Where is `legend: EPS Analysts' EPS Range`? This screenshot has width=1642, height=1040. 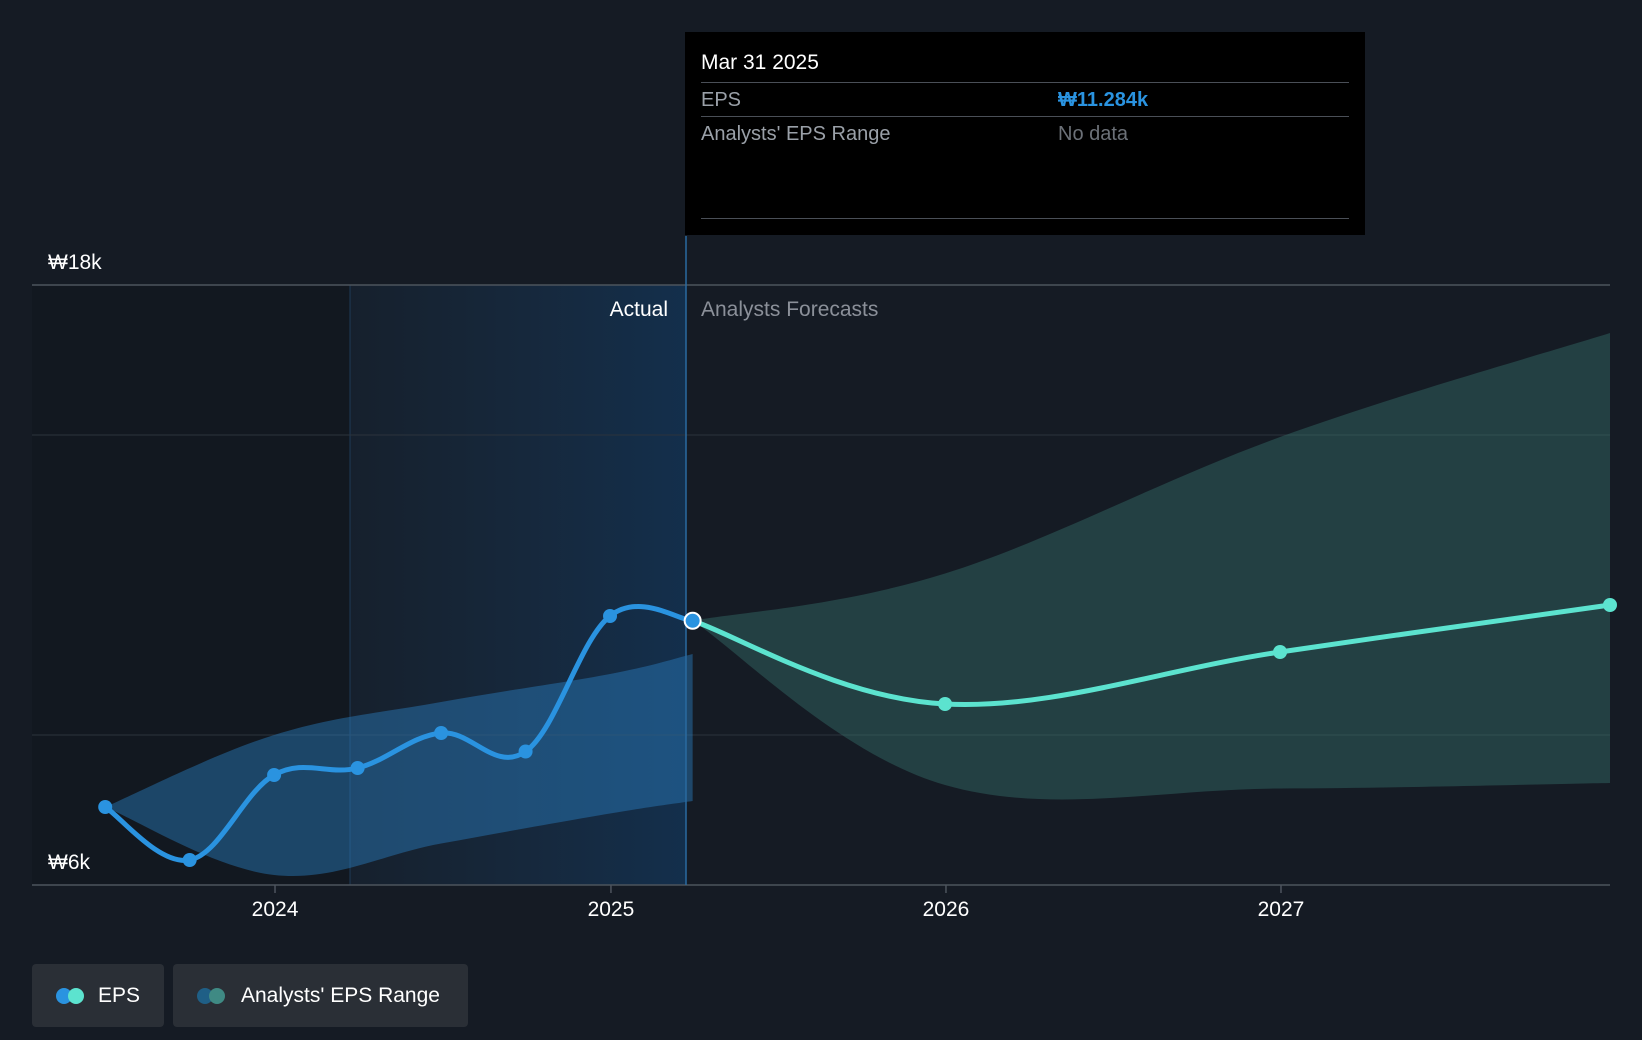
legend: EPS Analysts' EPS Range is located at coordinates (250, 995).